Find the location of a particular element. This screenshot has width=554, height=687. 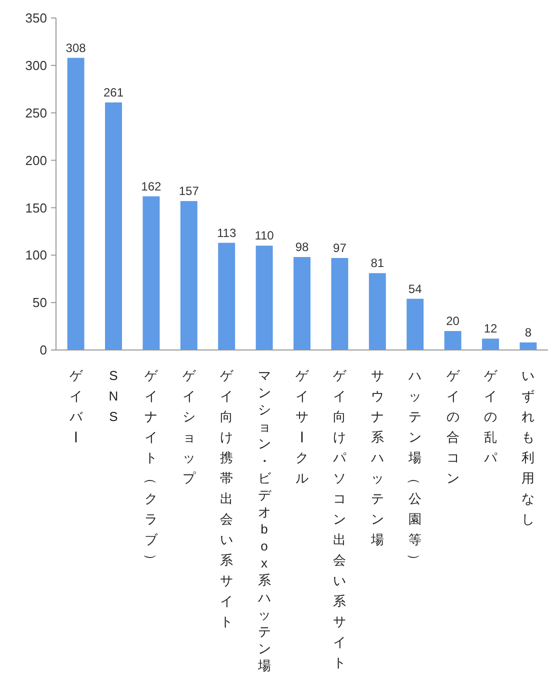

x-tick-label: ゲイバー is located at coordinates (76, 406).